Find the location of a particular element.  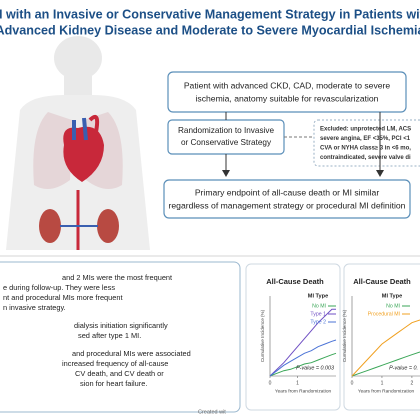

x-tick-label: 2 is located at coordinates (412, 383).